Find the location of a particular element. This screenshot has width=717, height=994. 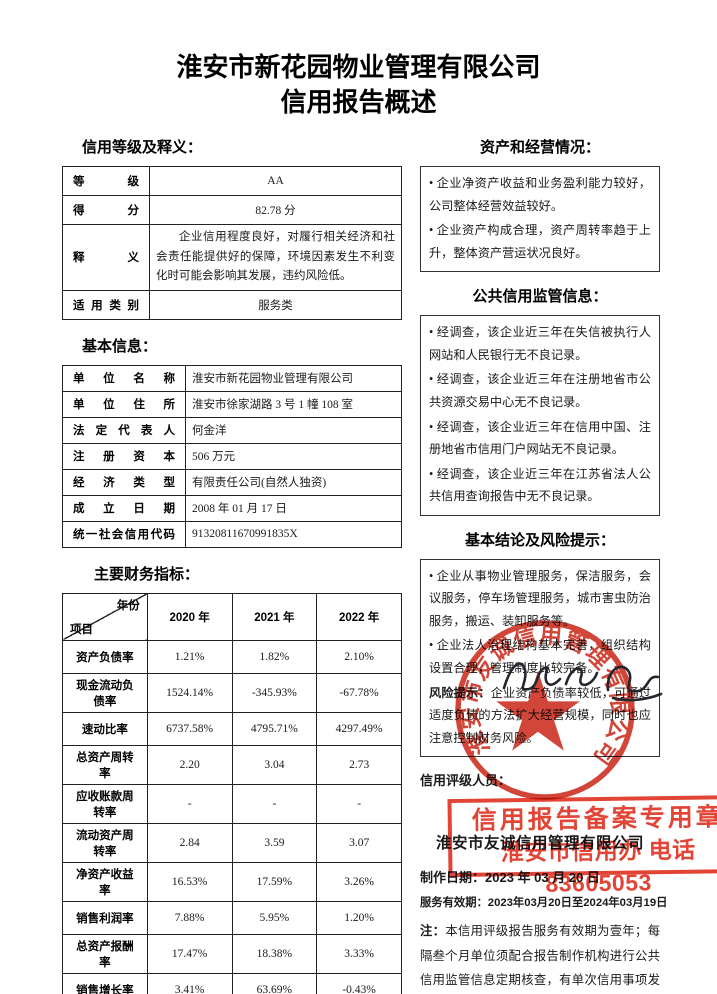

financial-value: 18.38% is located at coordinates (274, 953).